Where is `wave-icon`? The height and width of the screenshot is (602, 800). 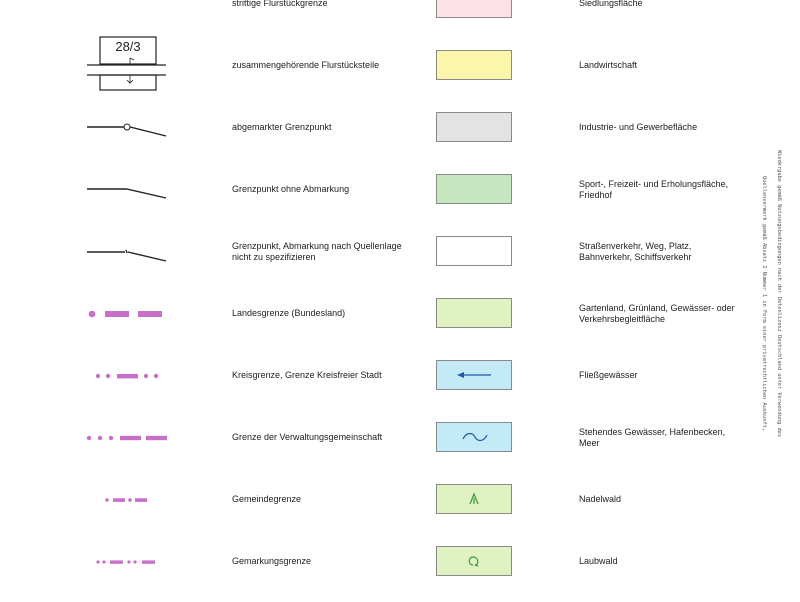 wave-icon is located at coordinates (475, 437).